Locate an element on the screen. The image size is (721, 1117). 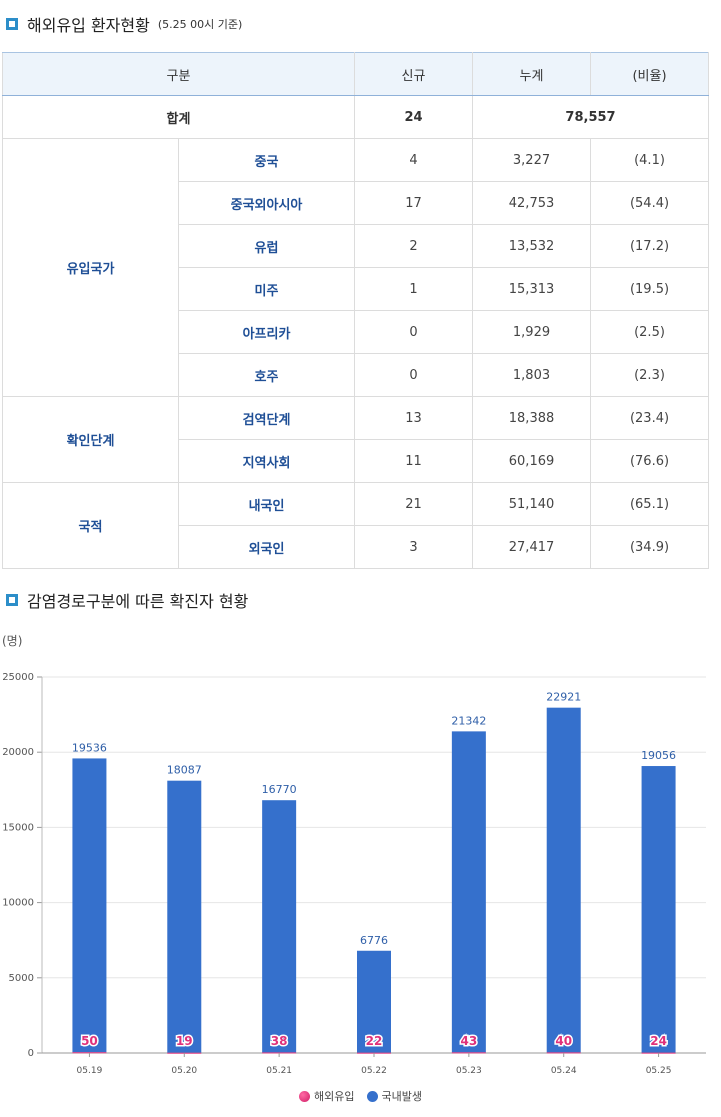
row-new: 11 is located at coordinates (414, 461).